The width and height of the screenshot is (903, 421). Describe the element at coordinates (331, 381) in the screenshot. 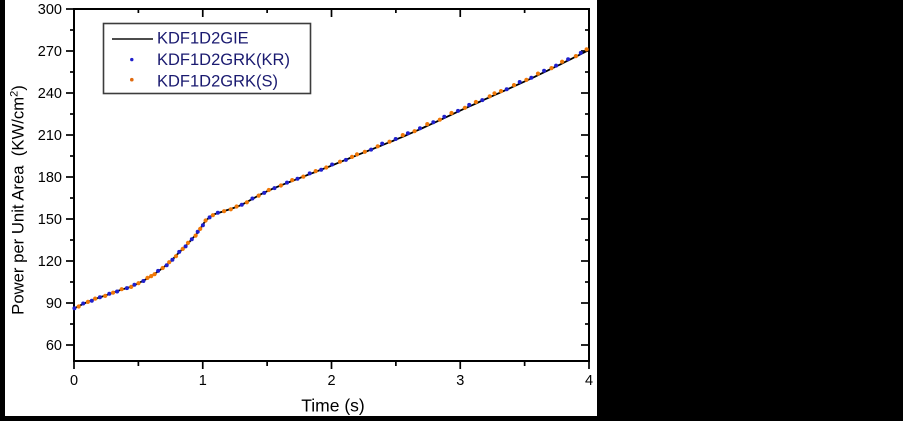

I see `svg-text: 2` at that location.